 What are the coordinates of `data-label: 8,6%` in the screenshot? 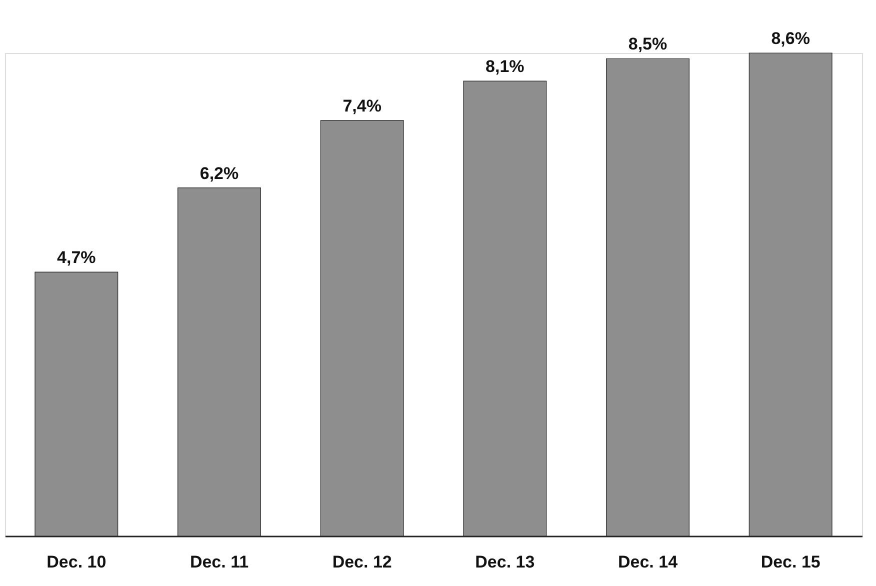 It's located at (790, 38).